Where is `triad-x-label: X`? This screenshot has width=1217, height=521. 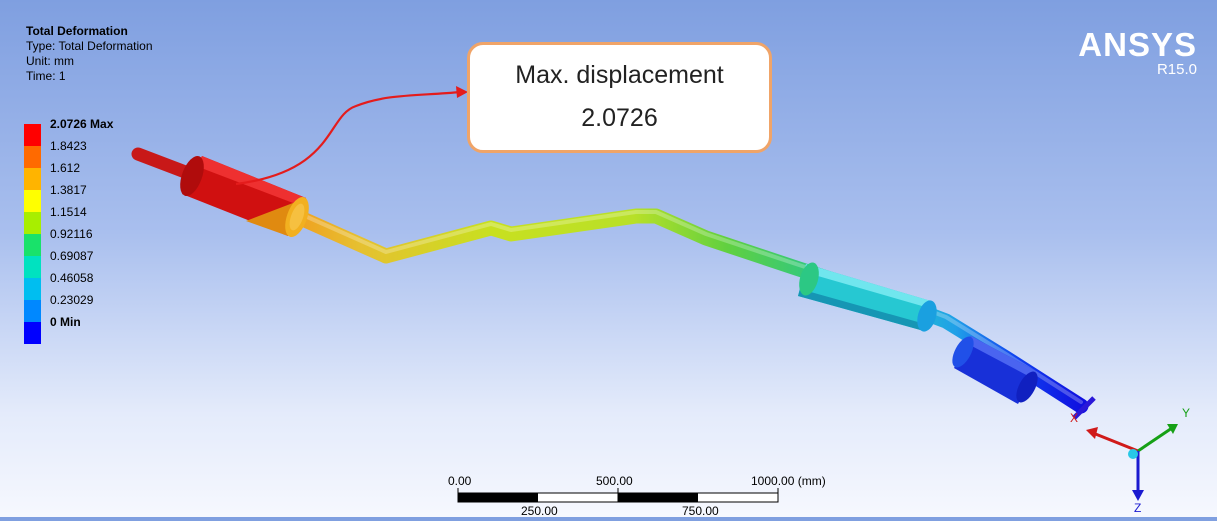 triad-x-label: X is located at coordinates (1074, 418).